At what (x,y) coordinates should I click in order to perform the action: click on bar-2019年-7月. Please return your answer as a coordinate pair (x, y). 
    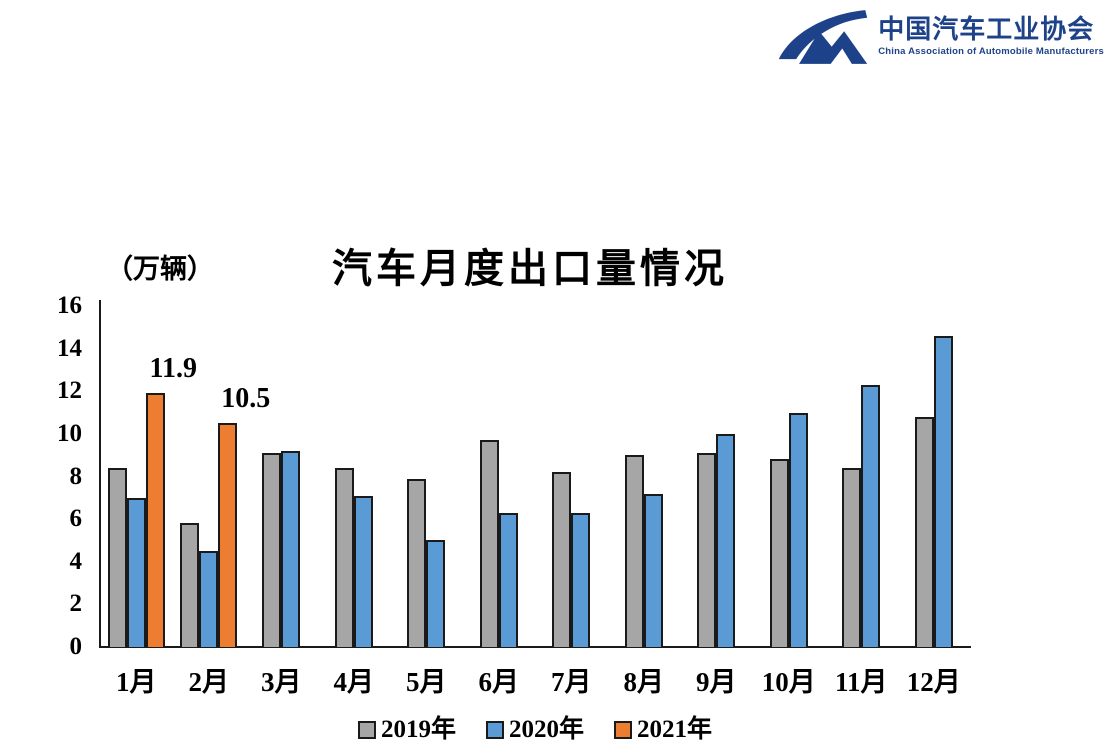
    Looking at the image, I should click on (562, 559).